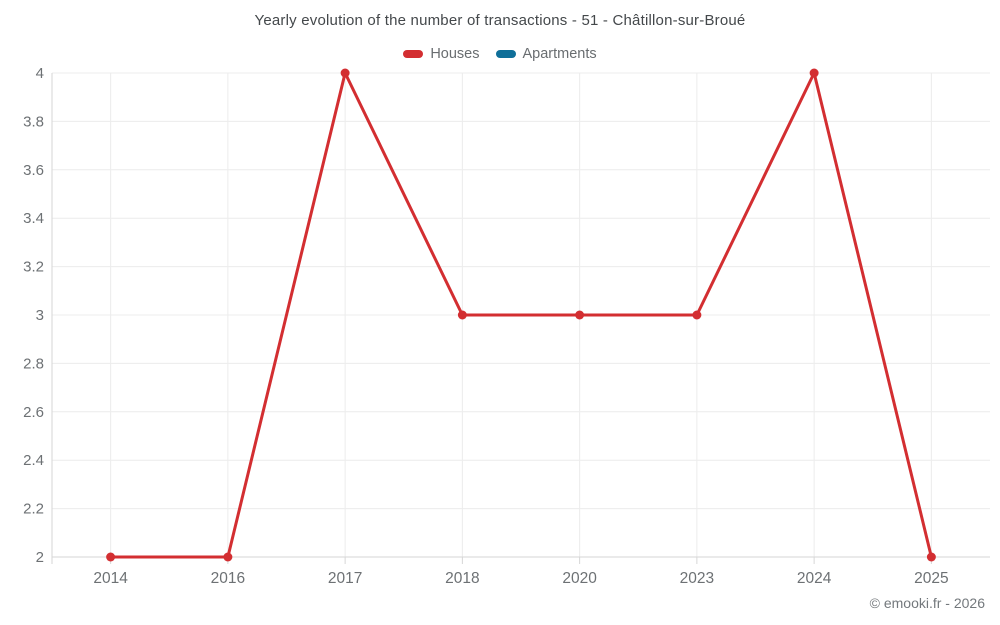 Image resolution: width=1000 pixels, height=625 pixels. I want to click on x-axis-tick-label: 2016, so click(228, 578).